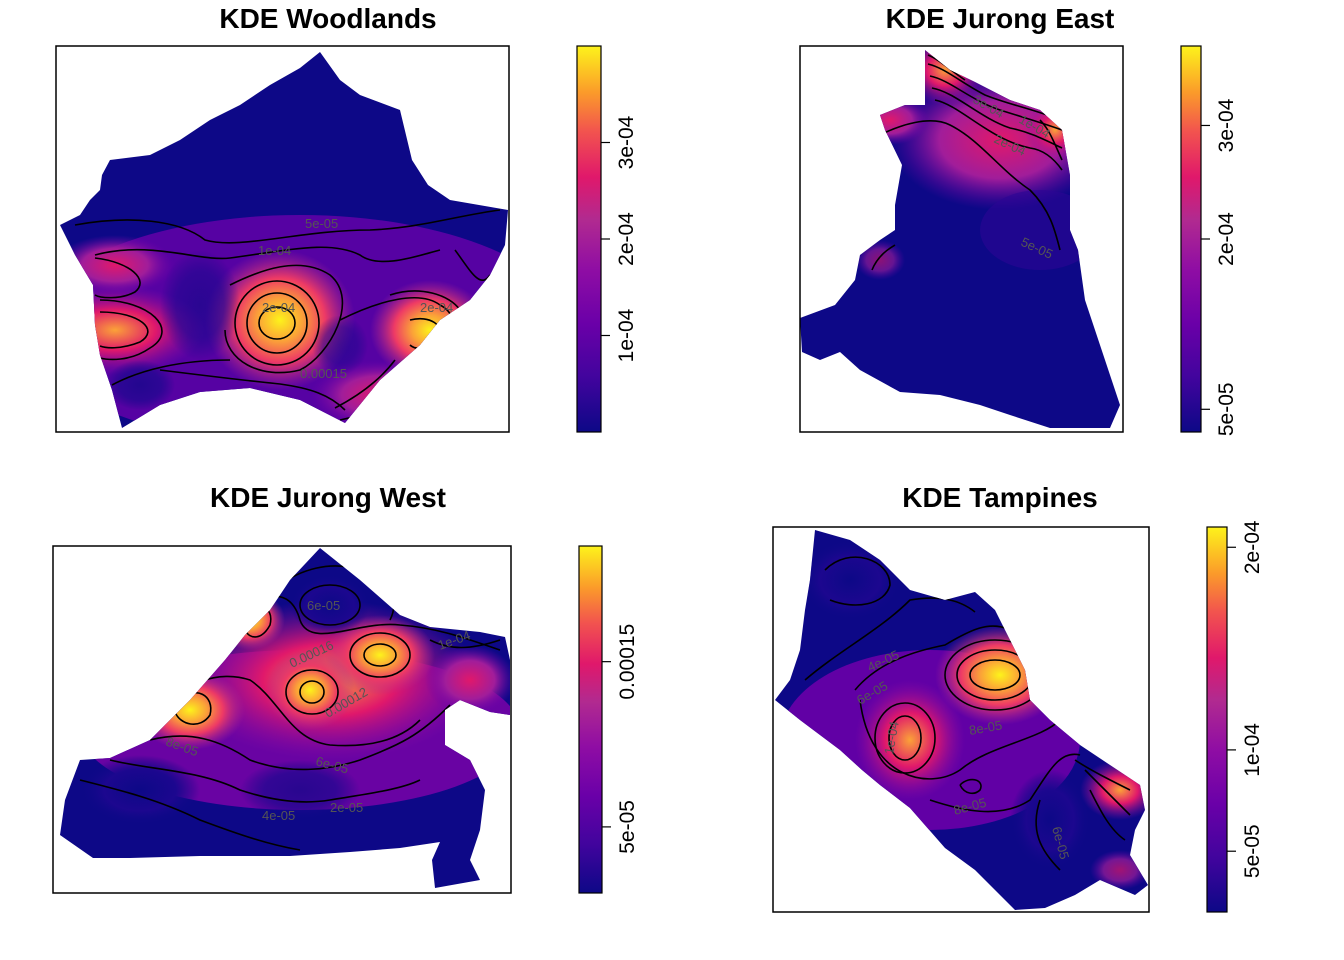 The image size is (1344, 960). I want to click on chart-title: KDE Tampines, so click(1000, 497).